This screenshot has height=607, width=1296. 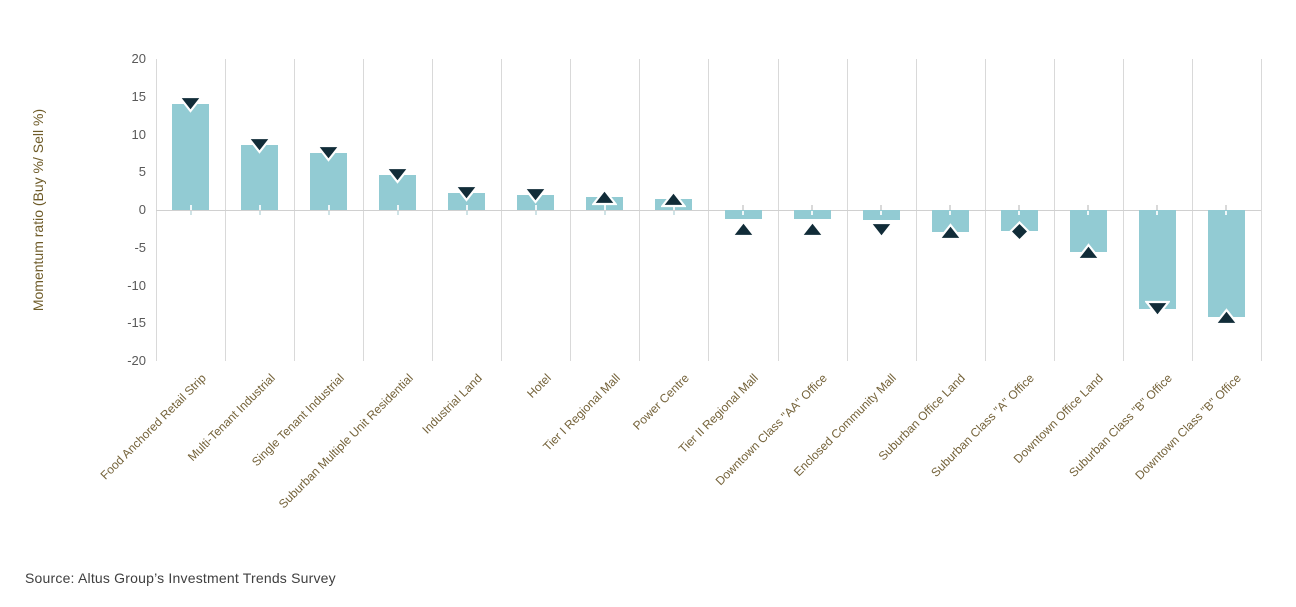 What do you see at coordinates (138, 134) in the screenshot?
I see `y-tick-label: 10` at bounding box center [138, 134].